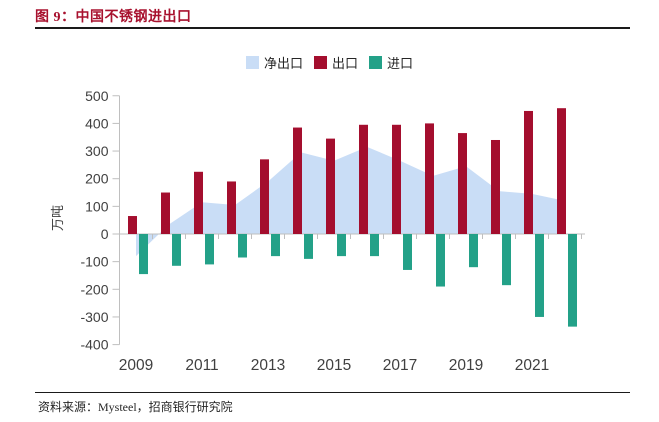 The width and height of the screenshot is (659, 422). What do you see at coordinates (97, 179) in the screenshot?
I see `y-tick-label: 200` at bounding box center [97, 179].